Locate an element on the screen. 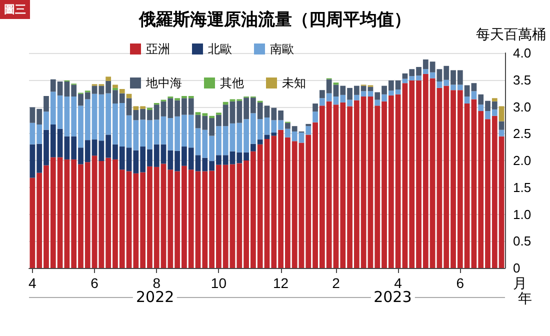  x-tick-label: 2 is located at coordinates (336, 283).